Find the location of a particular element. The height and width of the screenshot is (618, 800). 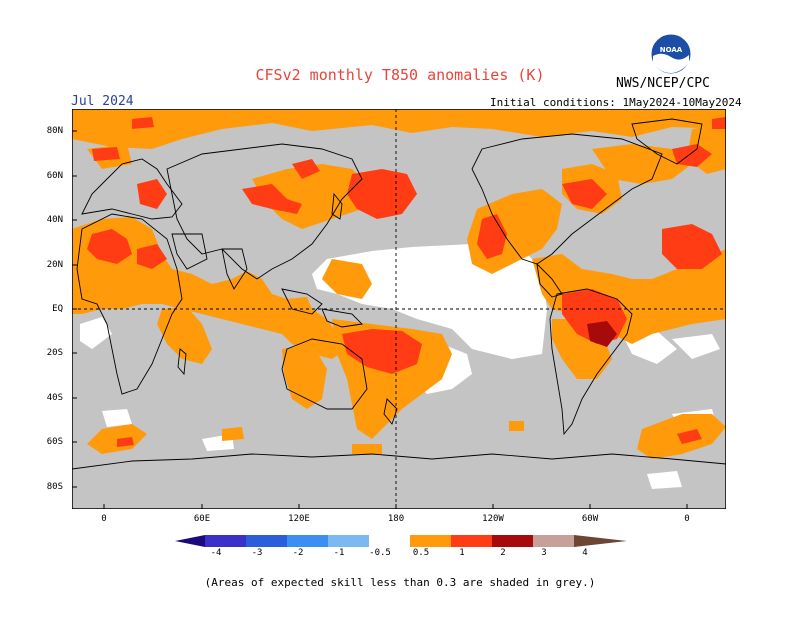

lon-label-60e: 60E is located at coordinates (202, 519).